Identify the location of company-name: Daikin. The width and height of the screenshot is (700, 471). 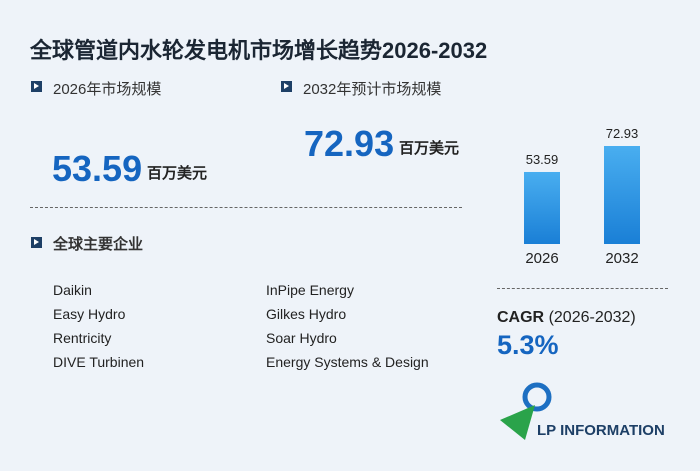
(72, 290).